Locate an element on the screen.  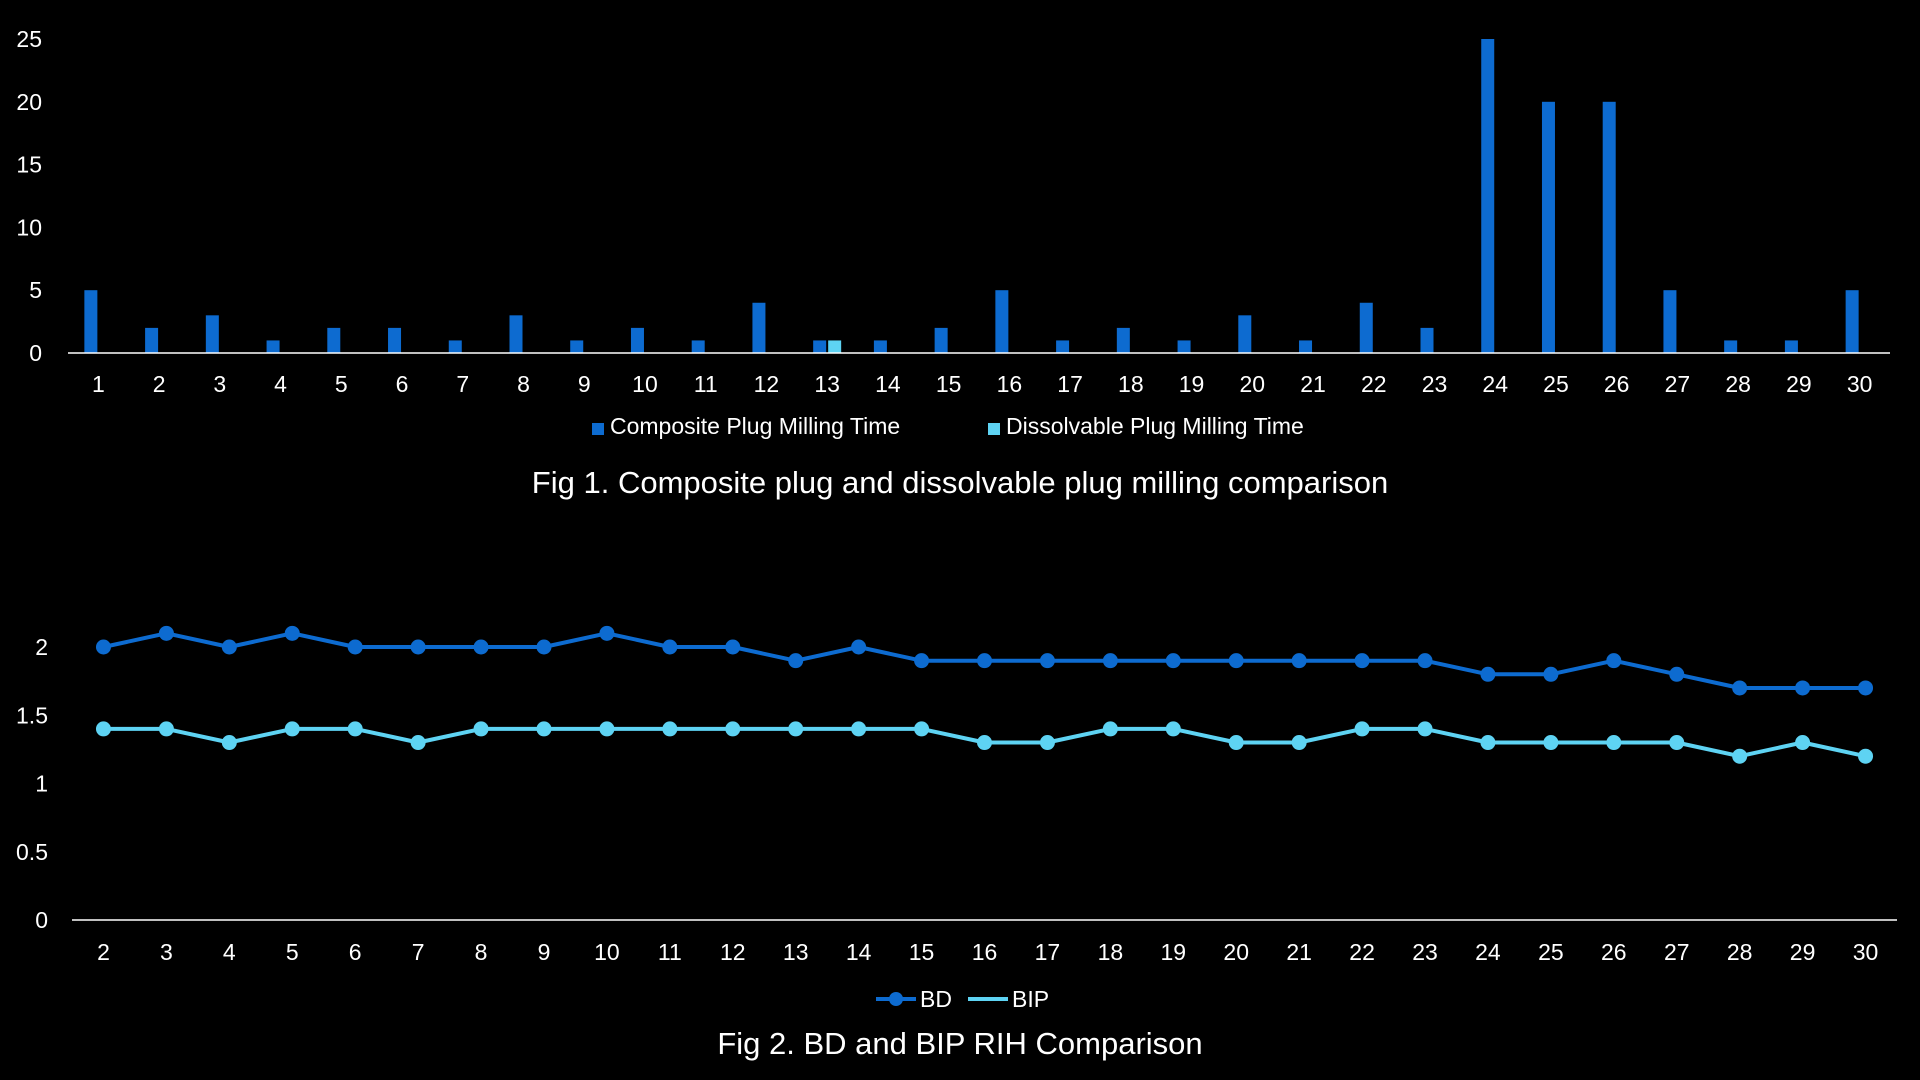
legend-label-dissolvable: Dissolvable Plug Milling Time is located at coordinates (1155, 426).